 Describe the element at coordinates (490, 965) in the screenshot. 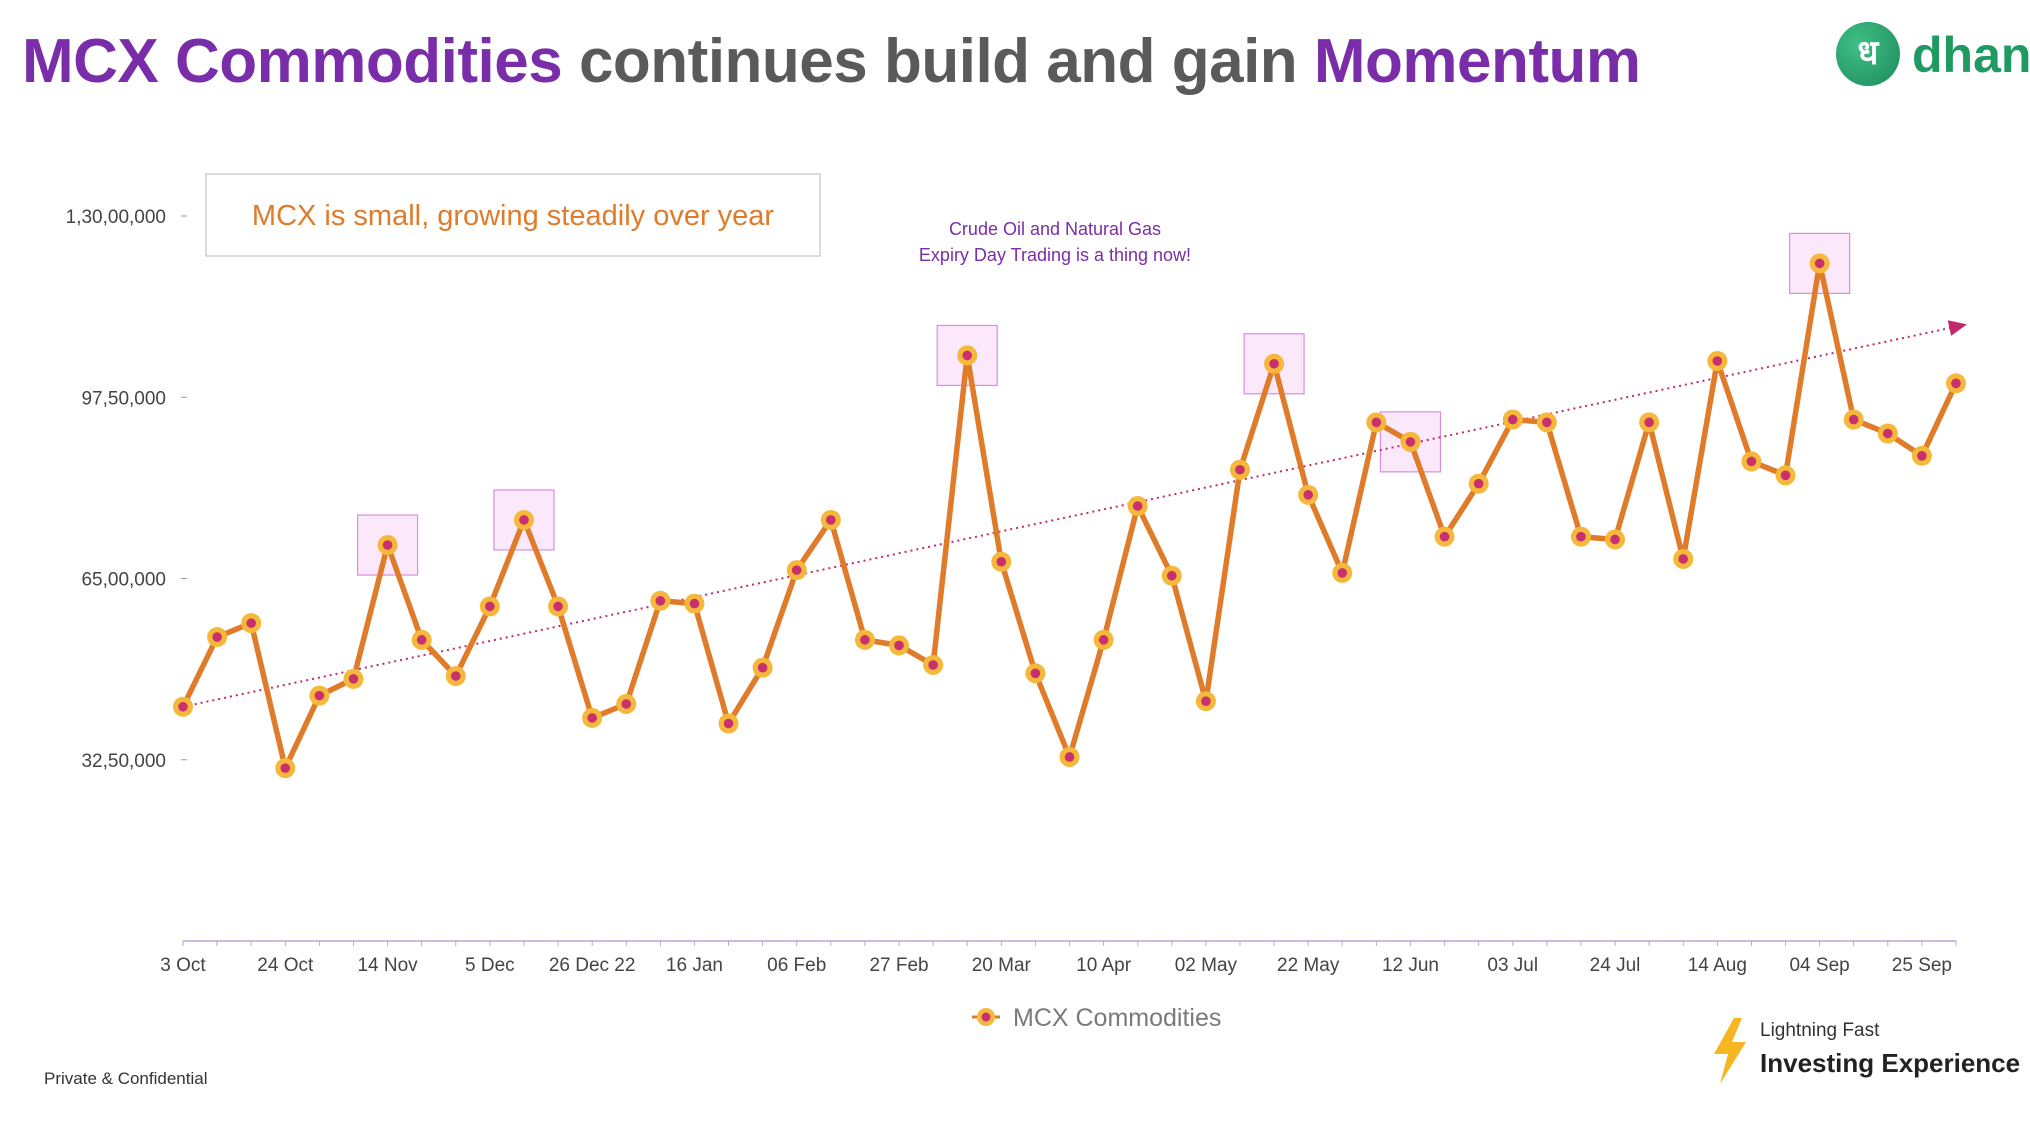

I see `x-tick-label: 5 Dec` at that location.